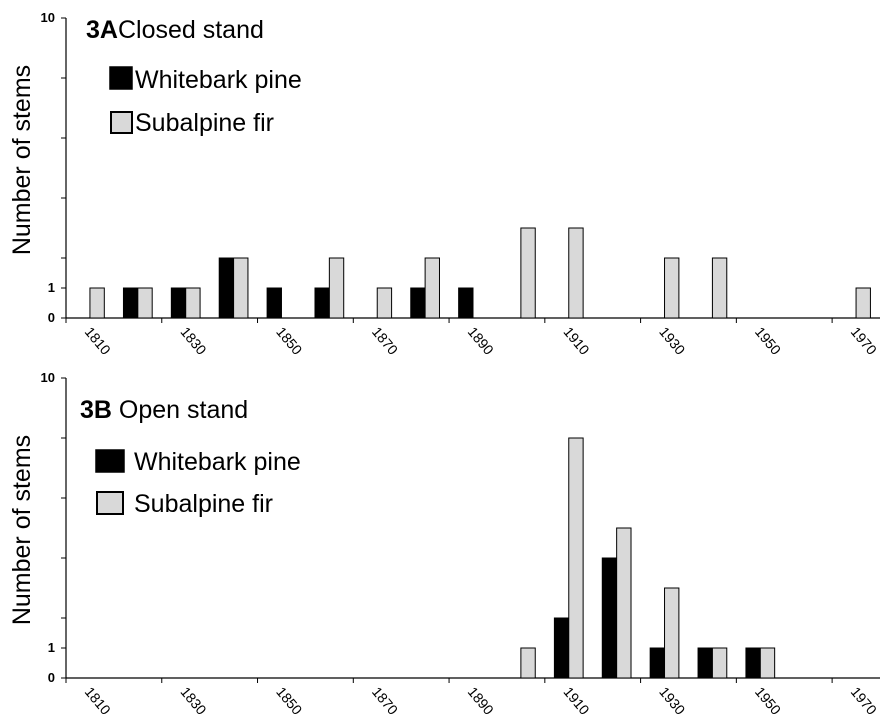 The image size is (880, 728). I want to click on chart-title: 3AClosed stand, so click(175, 30).